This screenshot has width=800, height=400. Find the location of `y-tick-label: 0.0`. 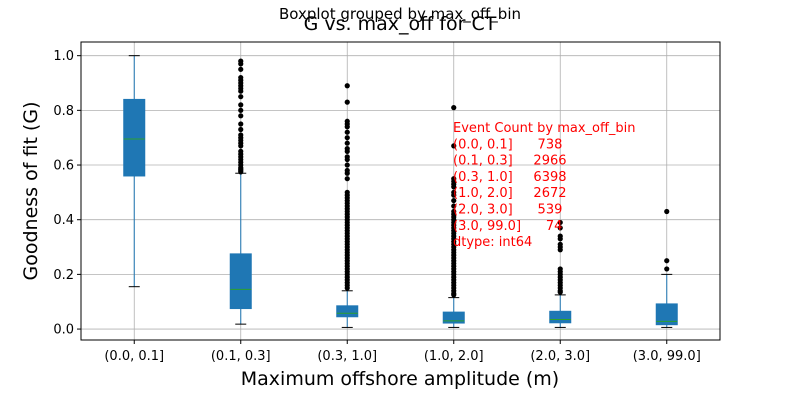

y-tick-label: 0.0 is located at coordinates (63, 330).